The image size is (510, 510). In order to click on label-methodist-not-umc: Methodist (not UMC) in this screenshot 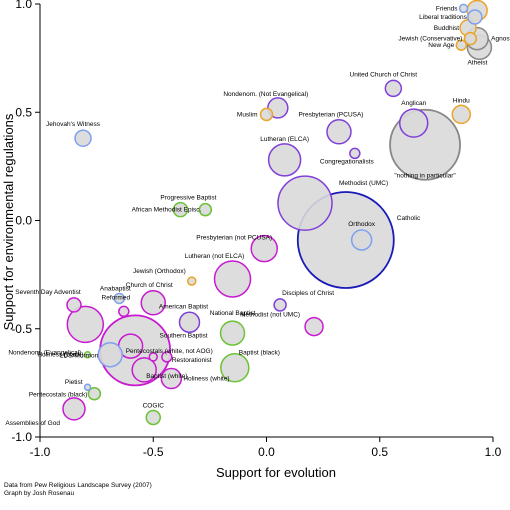, I will do `click(270, 315)`.